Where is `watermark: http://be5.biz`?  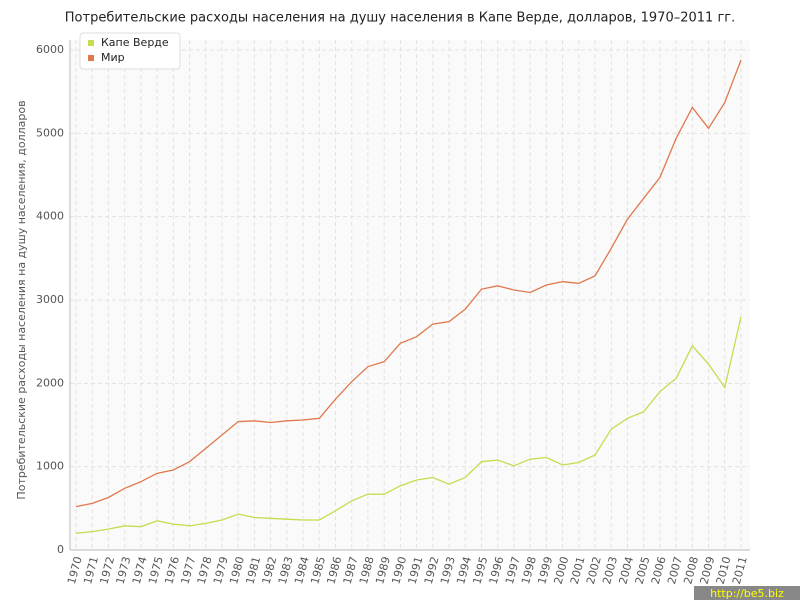
watermark: http://be5.biz is located at coordinates (747, 593).